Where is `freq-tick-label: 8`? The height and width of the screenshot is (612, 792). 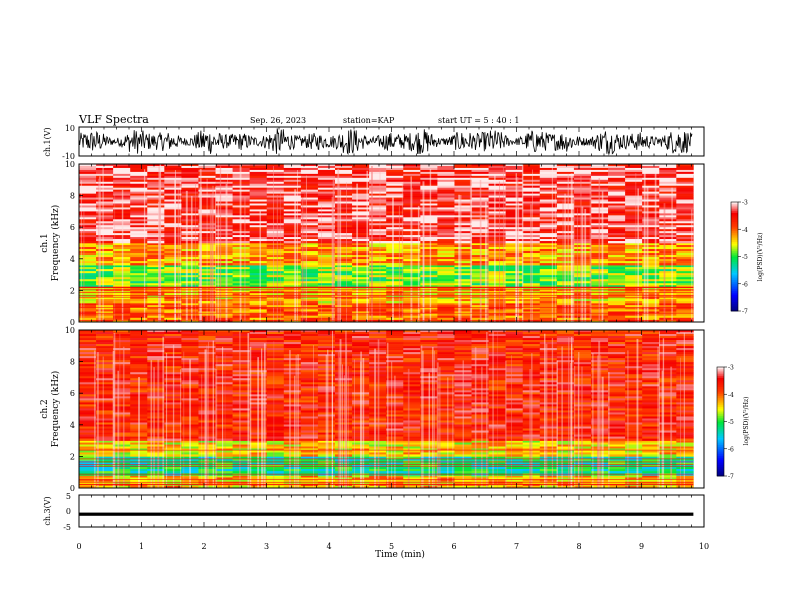
freq-tick-label: 8 is located at coordinates (72, 196).